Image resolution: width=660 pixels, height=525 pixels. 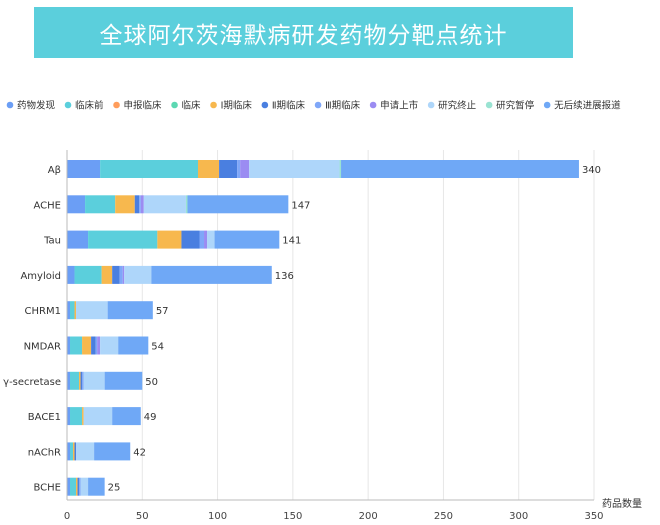 What do you see at coordinates (89, 106) in the screenshot?
I see `legend-label: 临床前` at bounding box center [89, 106].